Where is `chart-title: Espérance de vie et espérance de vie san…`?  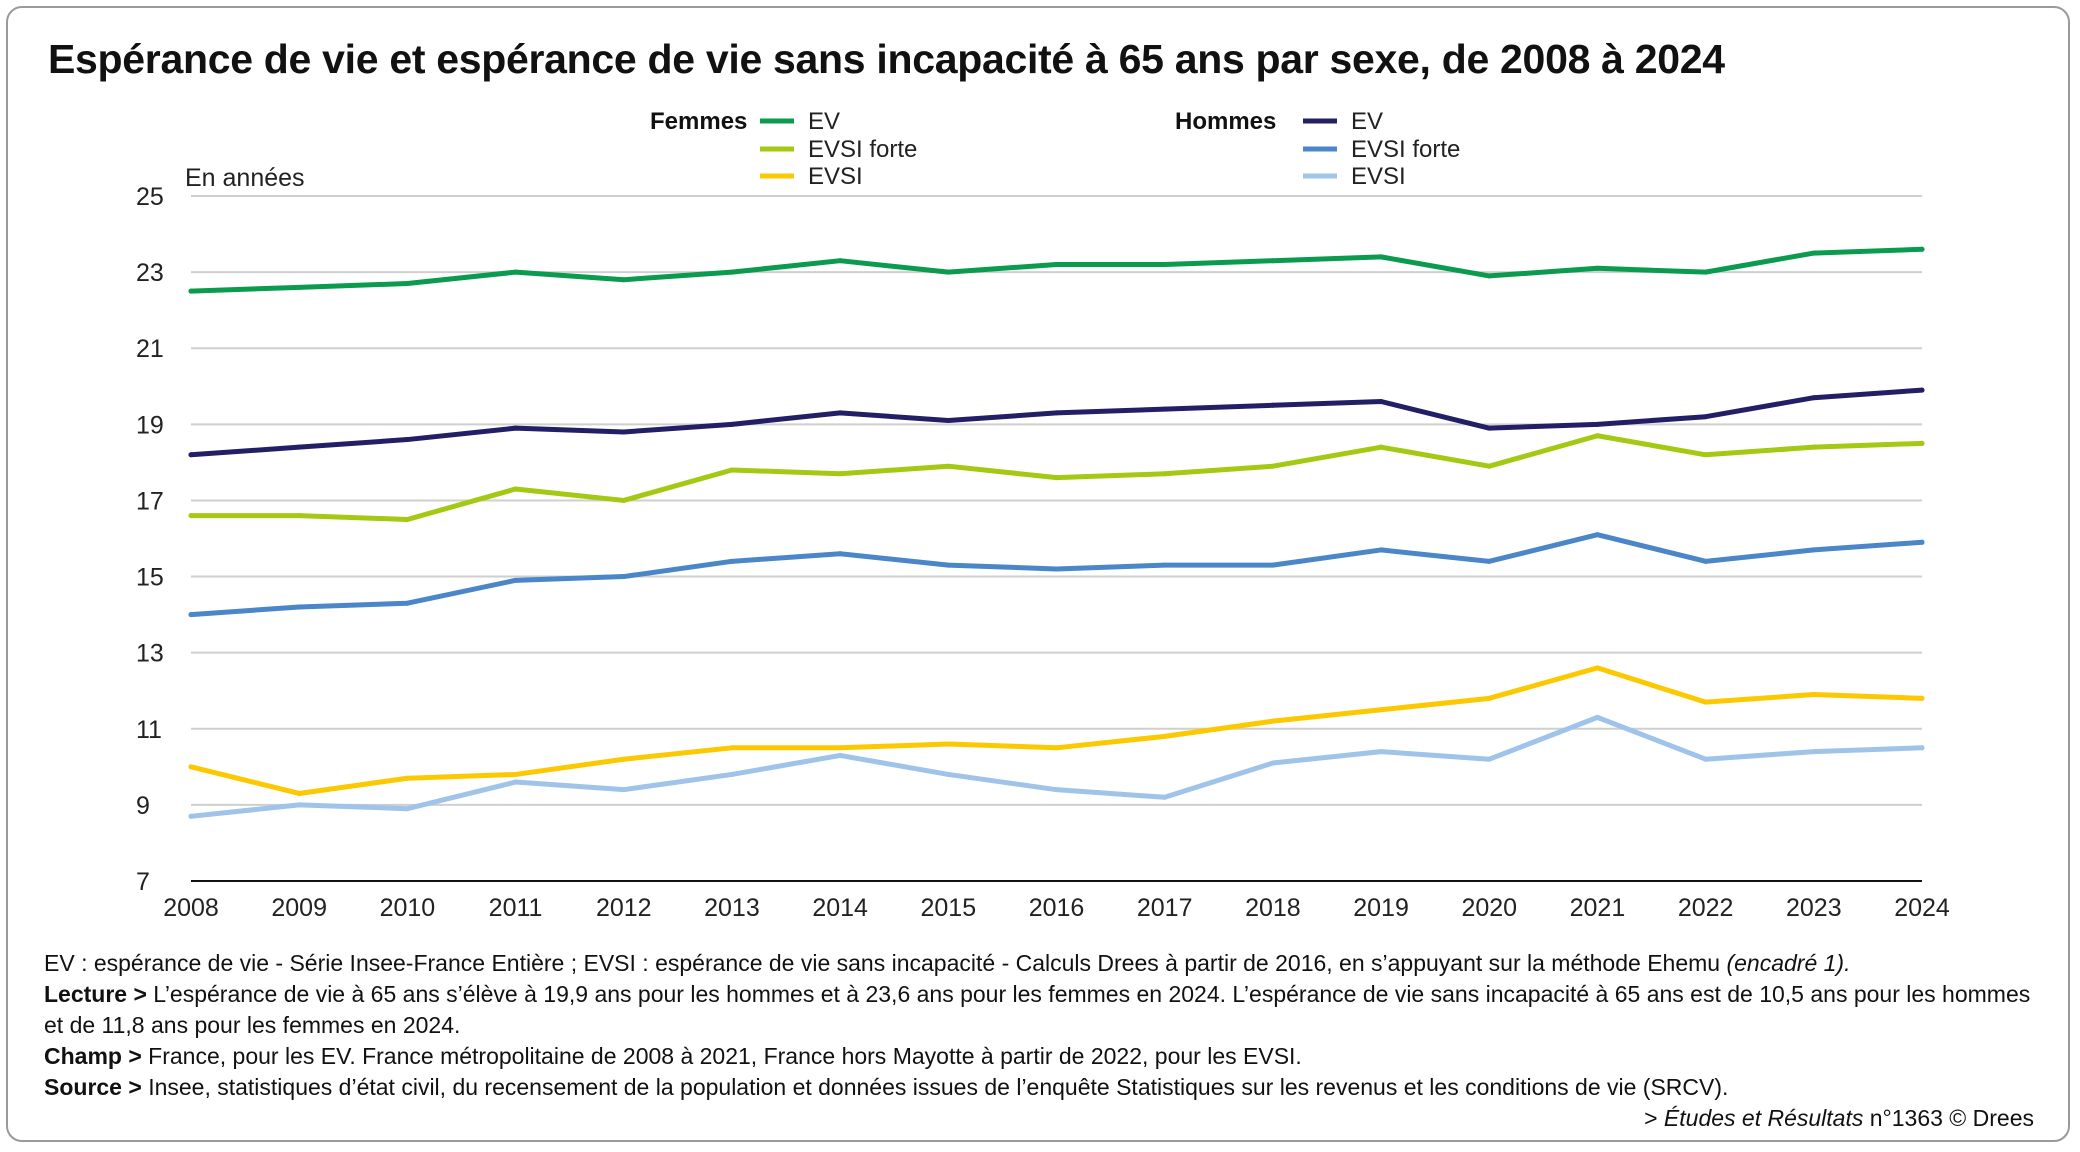
chart-title: Espérance de vie et espérance de vie san… is located at coordinates (886, 59).